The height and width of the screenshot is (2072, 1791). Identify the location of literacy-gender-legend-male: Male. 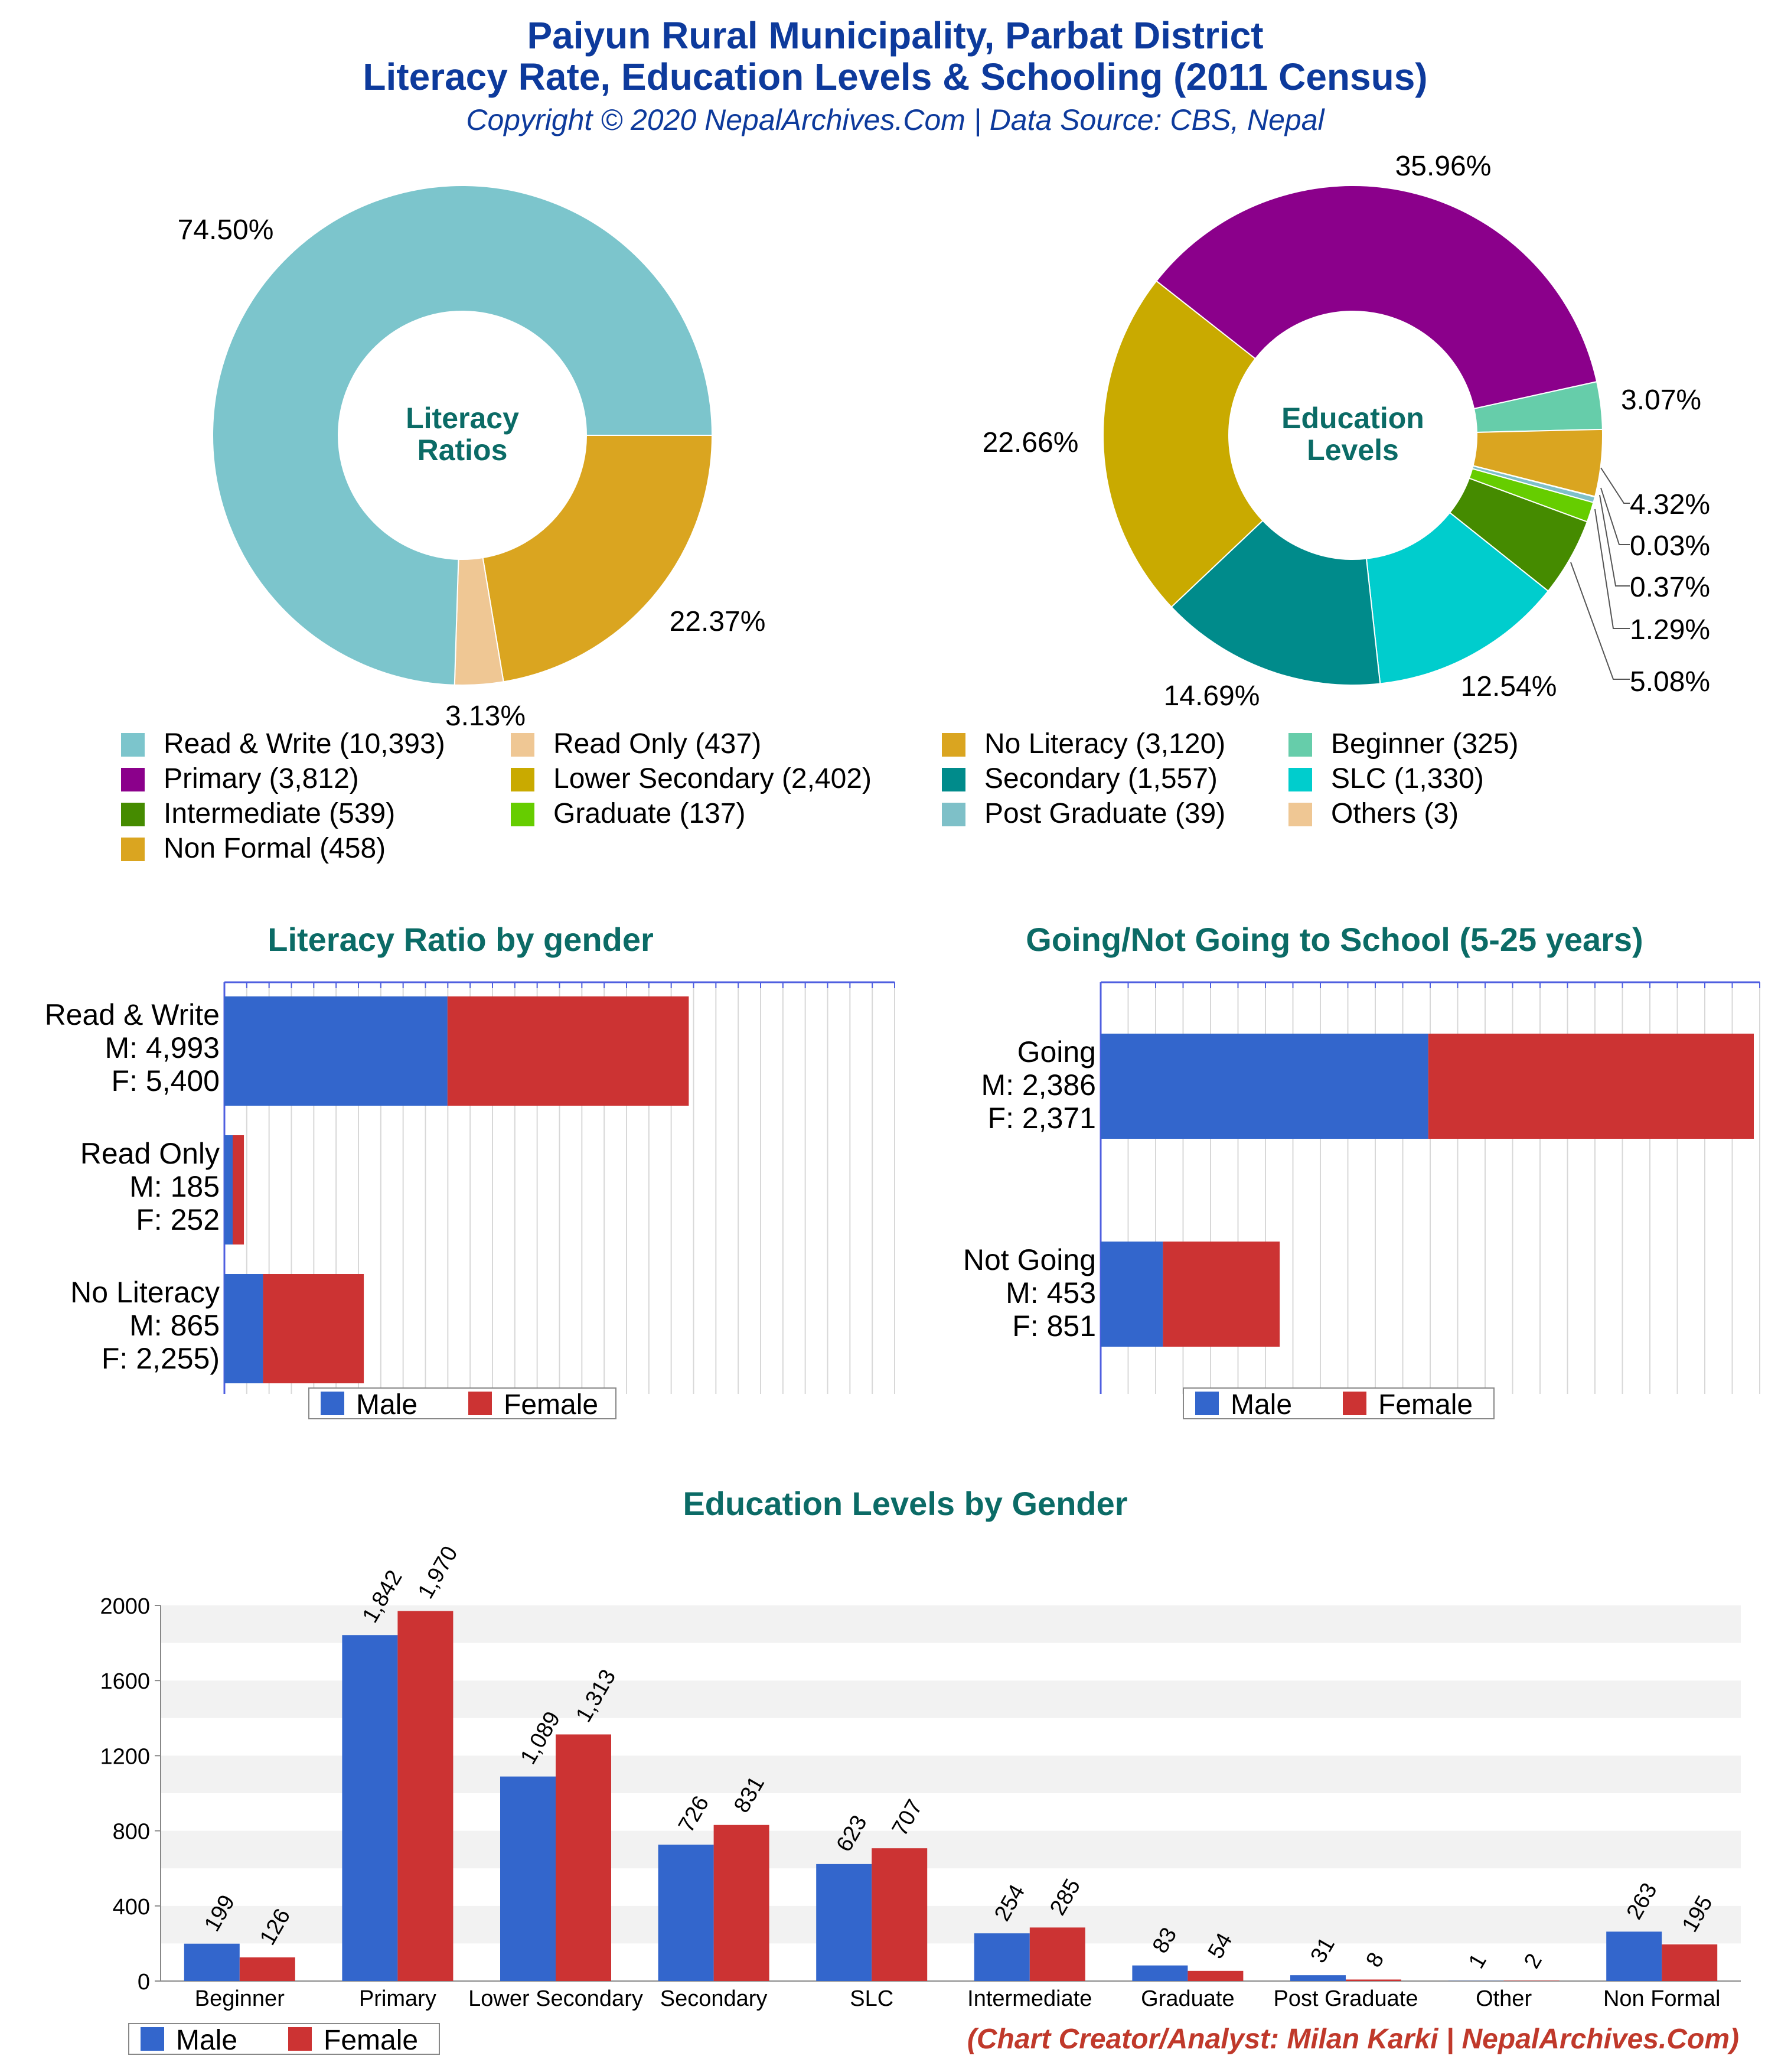
(386, 1405).